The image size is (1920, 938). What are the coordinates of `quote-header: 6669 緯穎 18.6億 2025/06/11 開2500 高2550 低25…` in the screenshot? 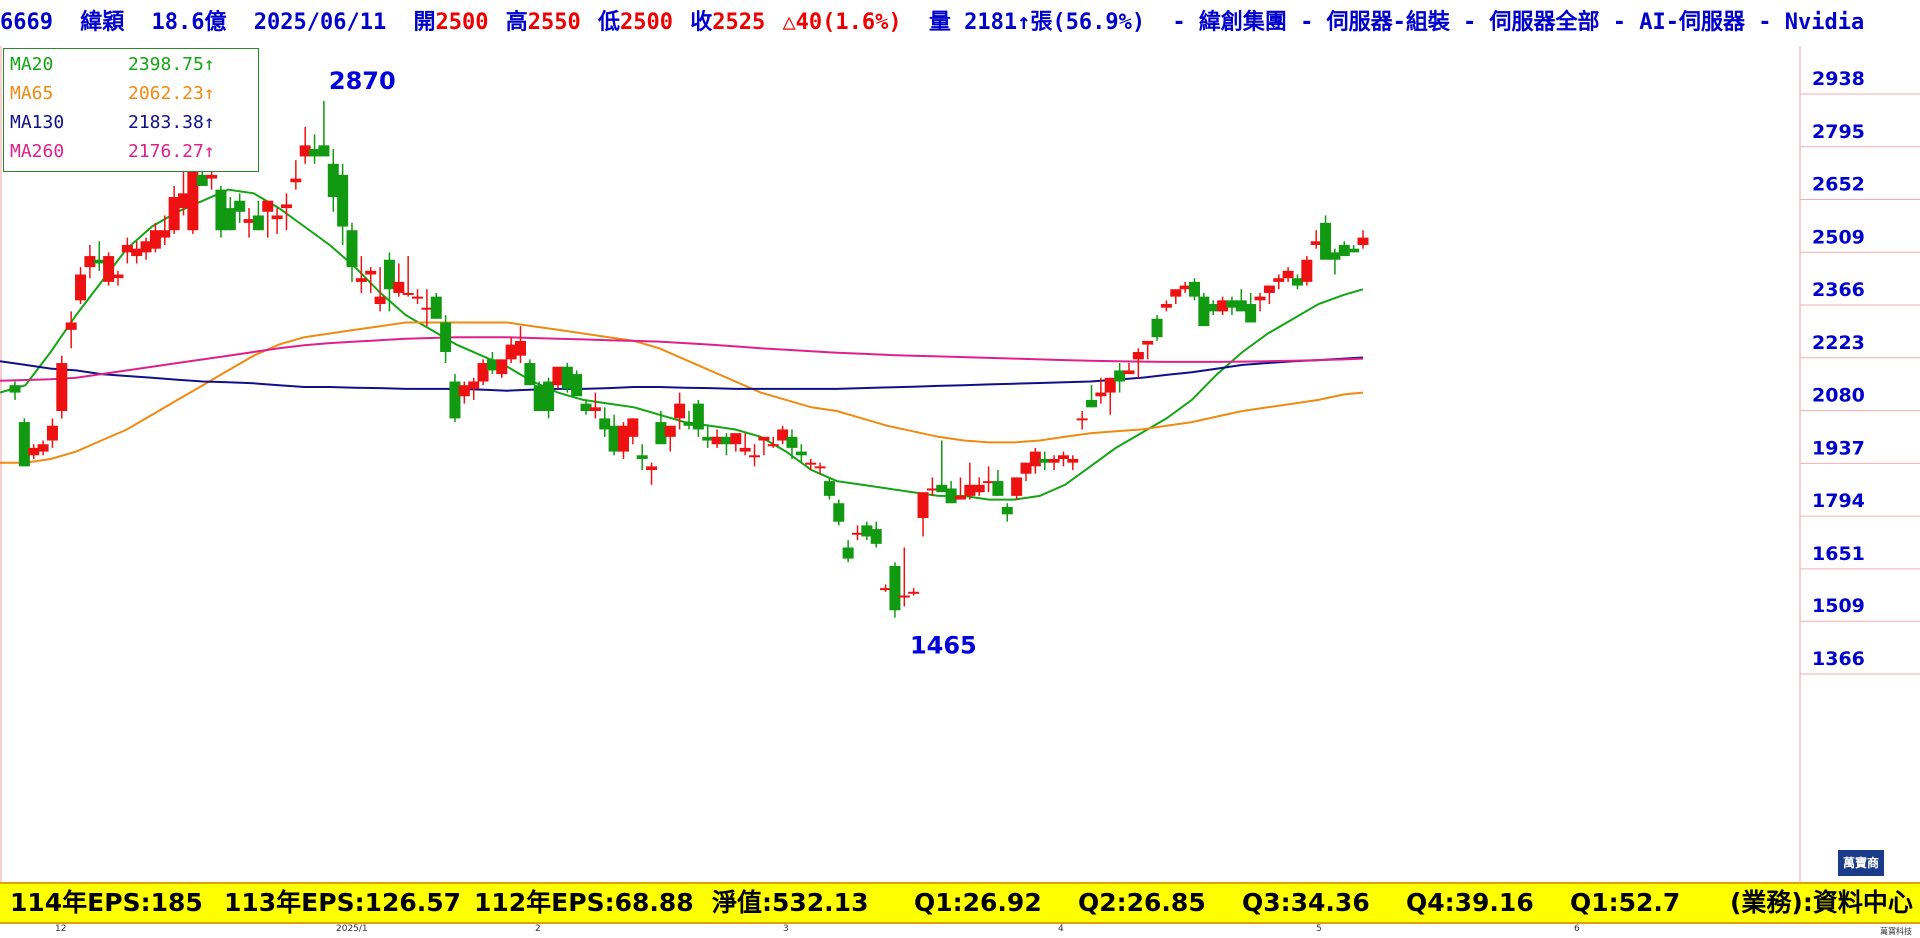 It's located at (960, 23).